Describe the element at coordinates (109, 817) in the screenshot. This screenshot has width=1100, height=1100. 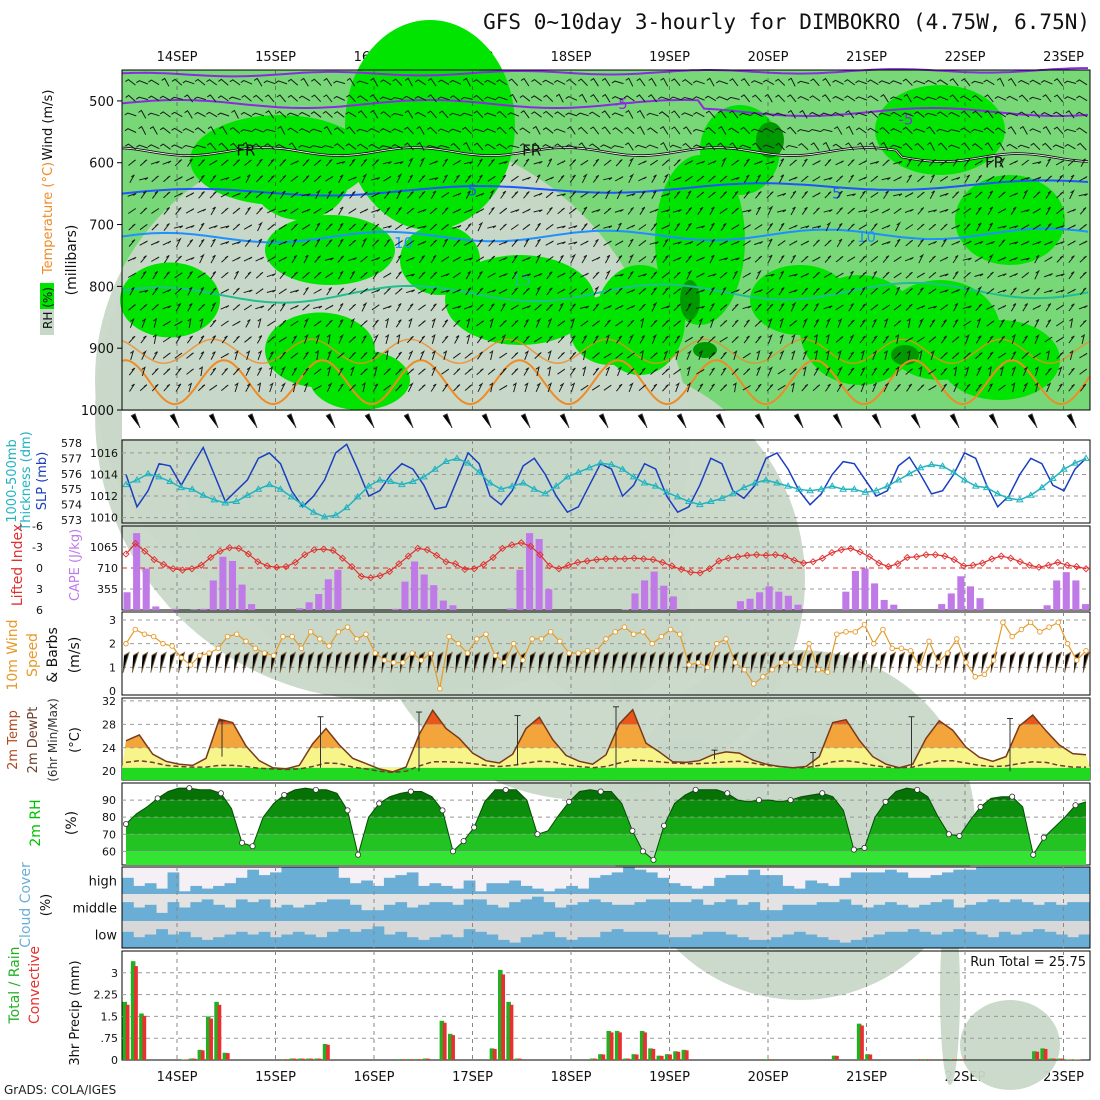
I see `rh2m-tick-label: 80` at that location.